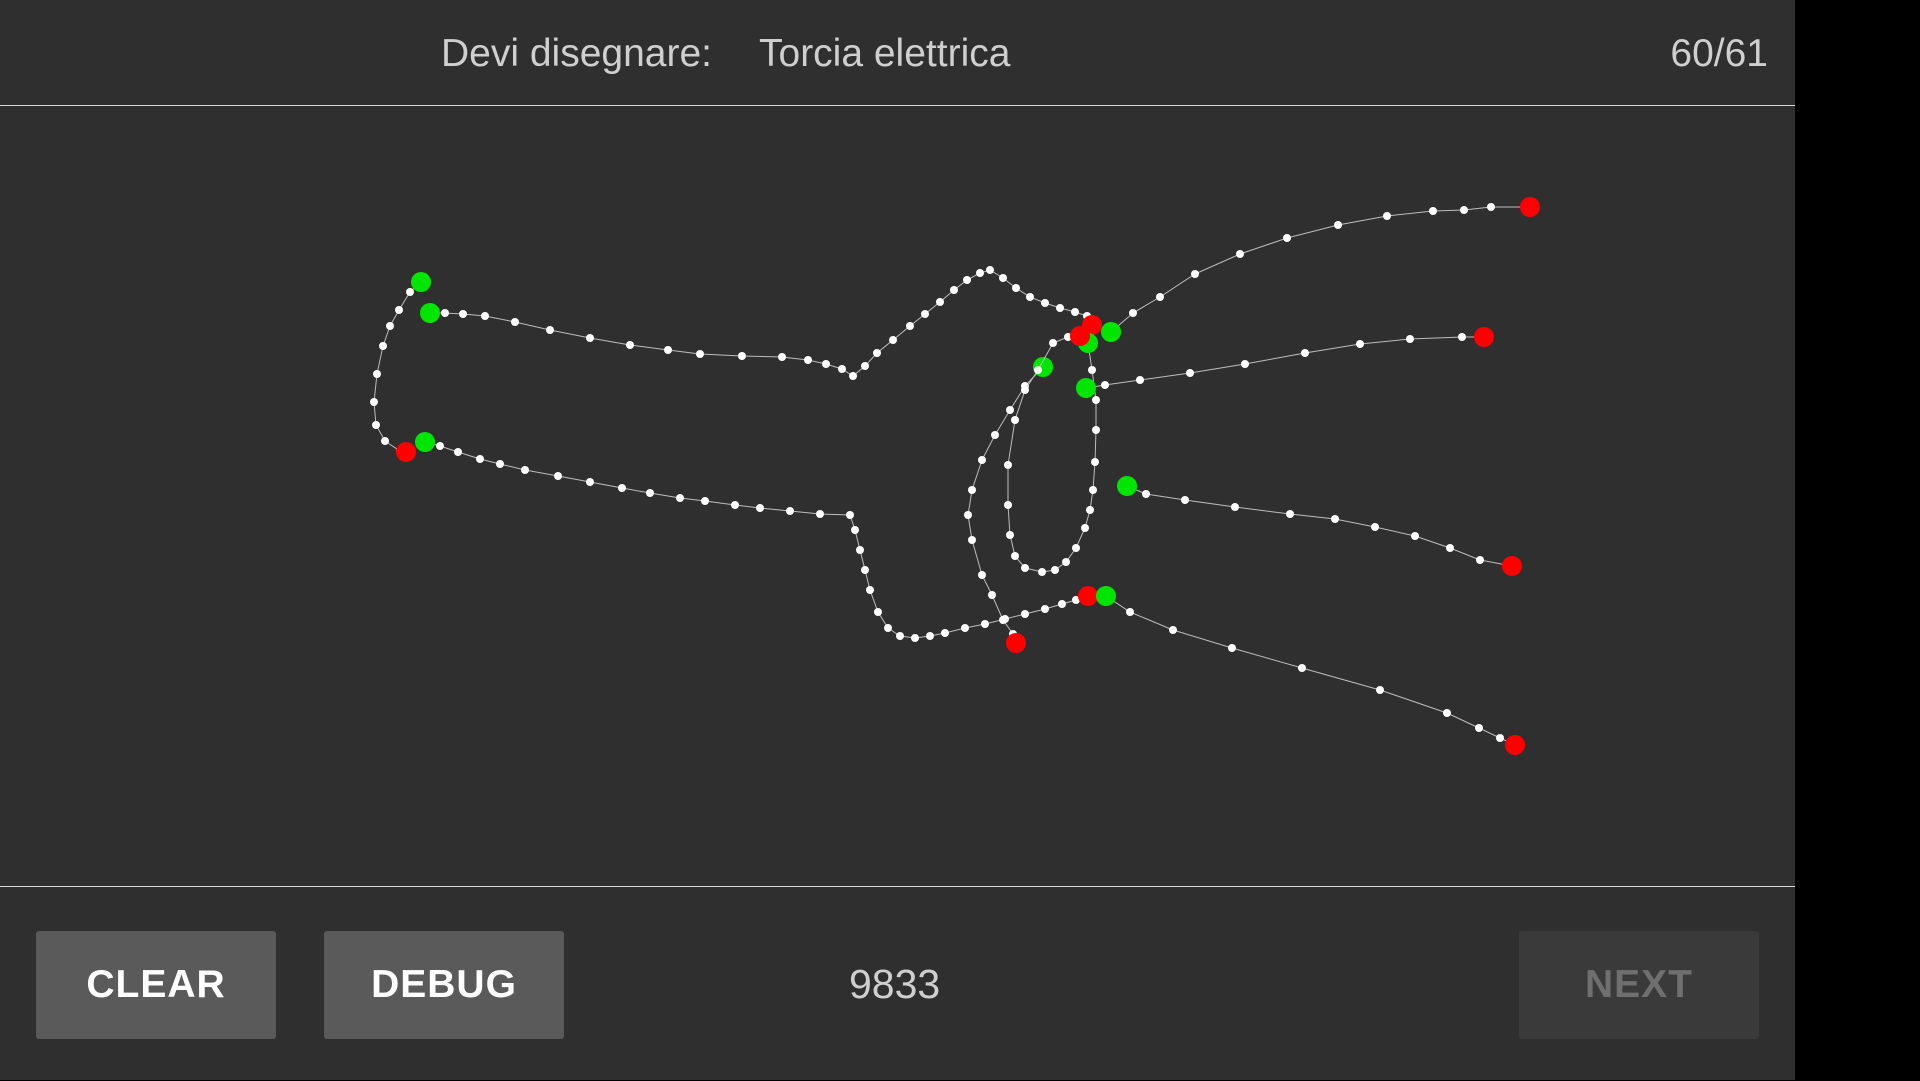  What do you see at coordinates (444, 985) in the screenshot?
I see `debug-button: DEBUG` at bounding box center [444, 985].